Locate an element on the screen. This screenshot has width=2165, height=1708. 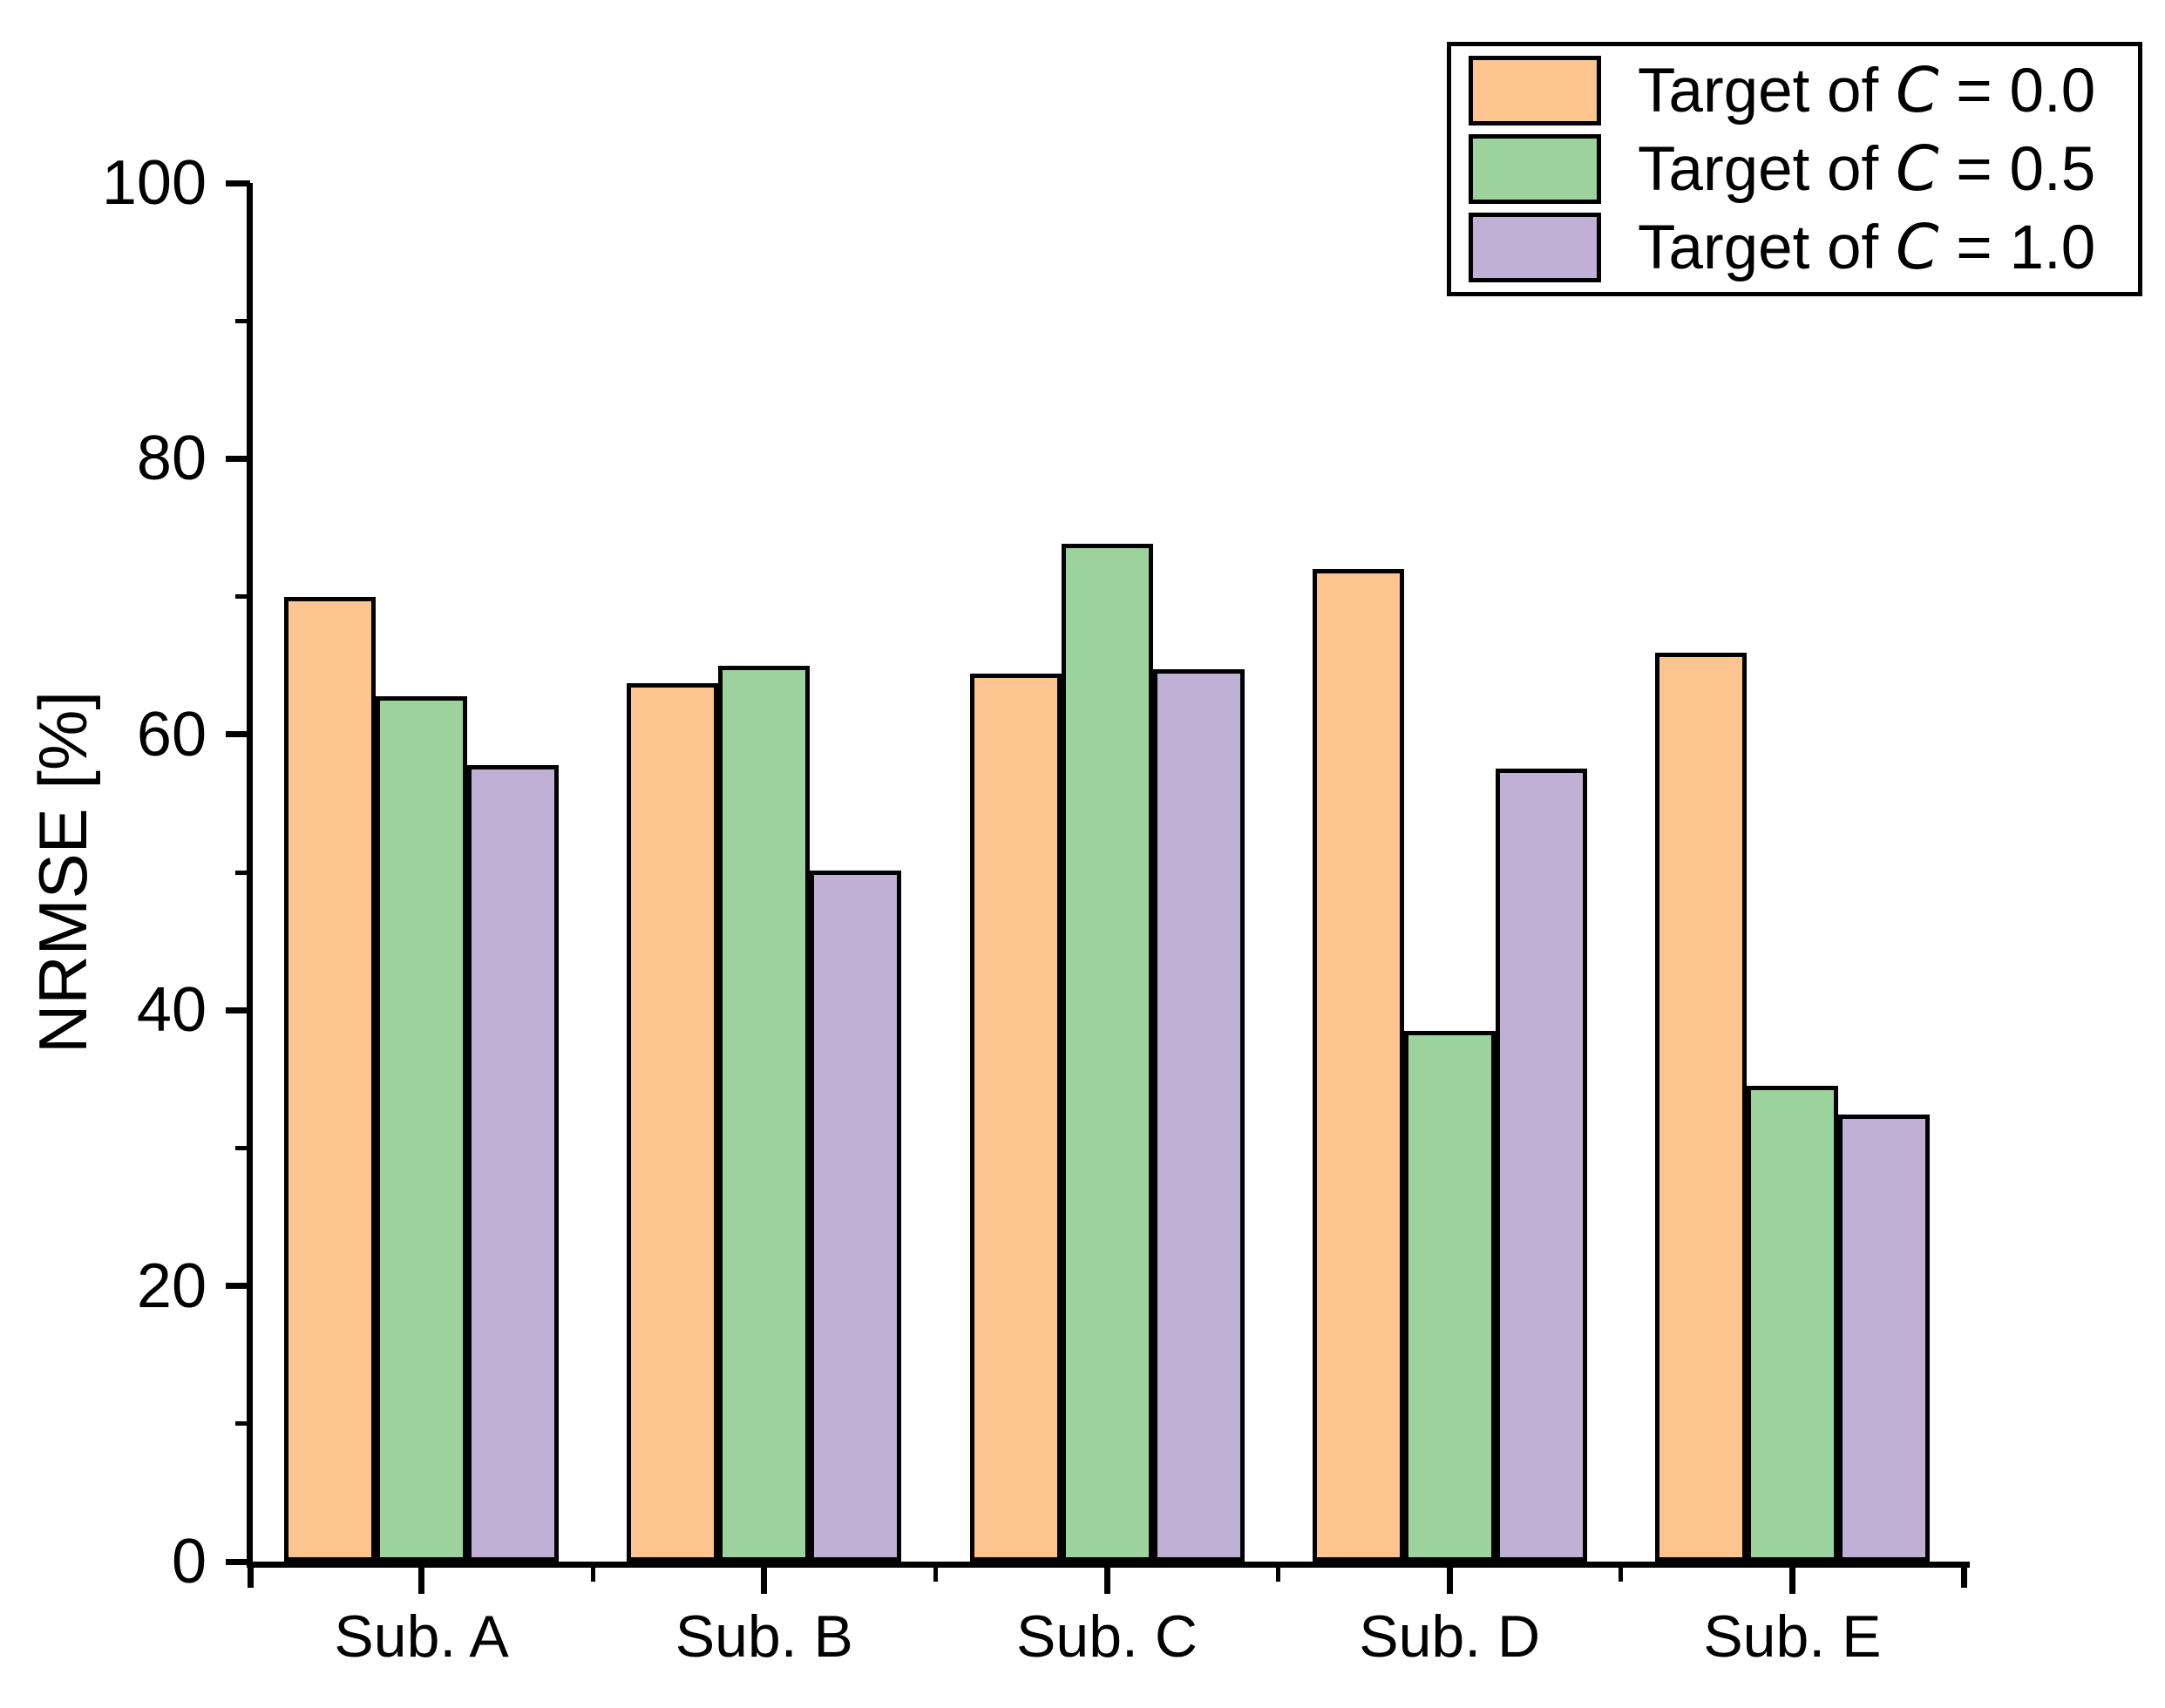
bar-SubA-s0 is located at coordinates (330, 1079).